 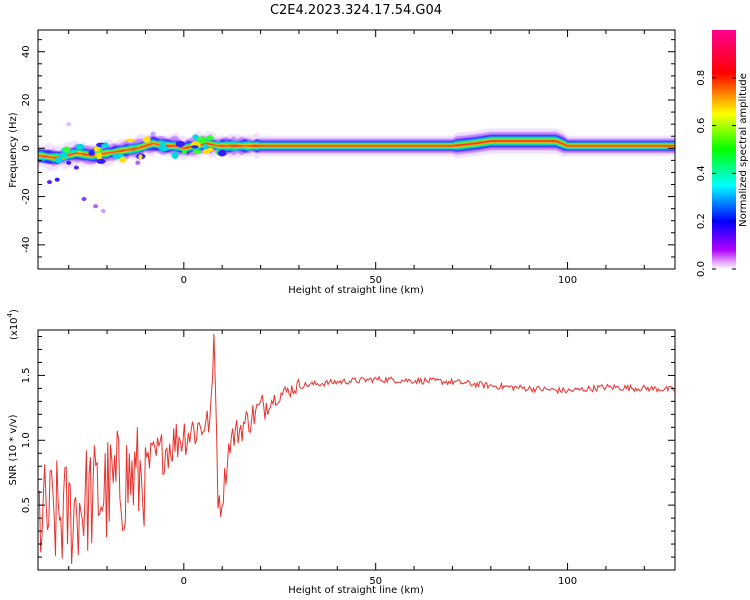 I want to click on y-tick-label: 0.5, so click(x=26, y=505).